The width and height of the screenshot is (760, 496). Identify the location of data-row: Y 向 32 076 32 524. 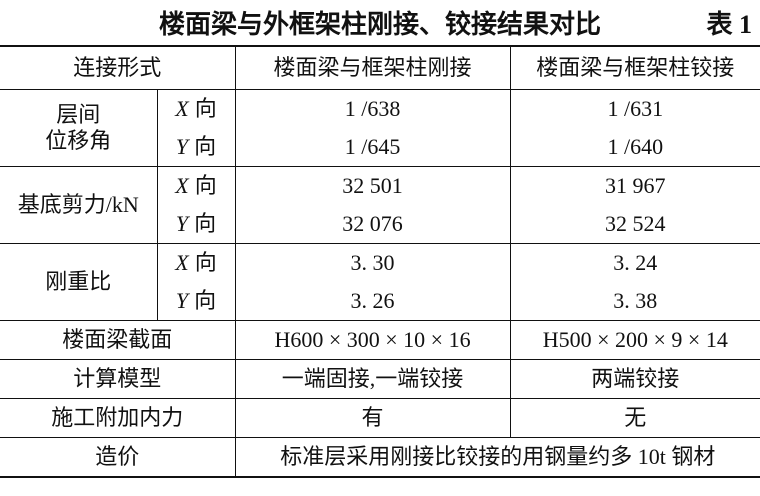
(380, 224).